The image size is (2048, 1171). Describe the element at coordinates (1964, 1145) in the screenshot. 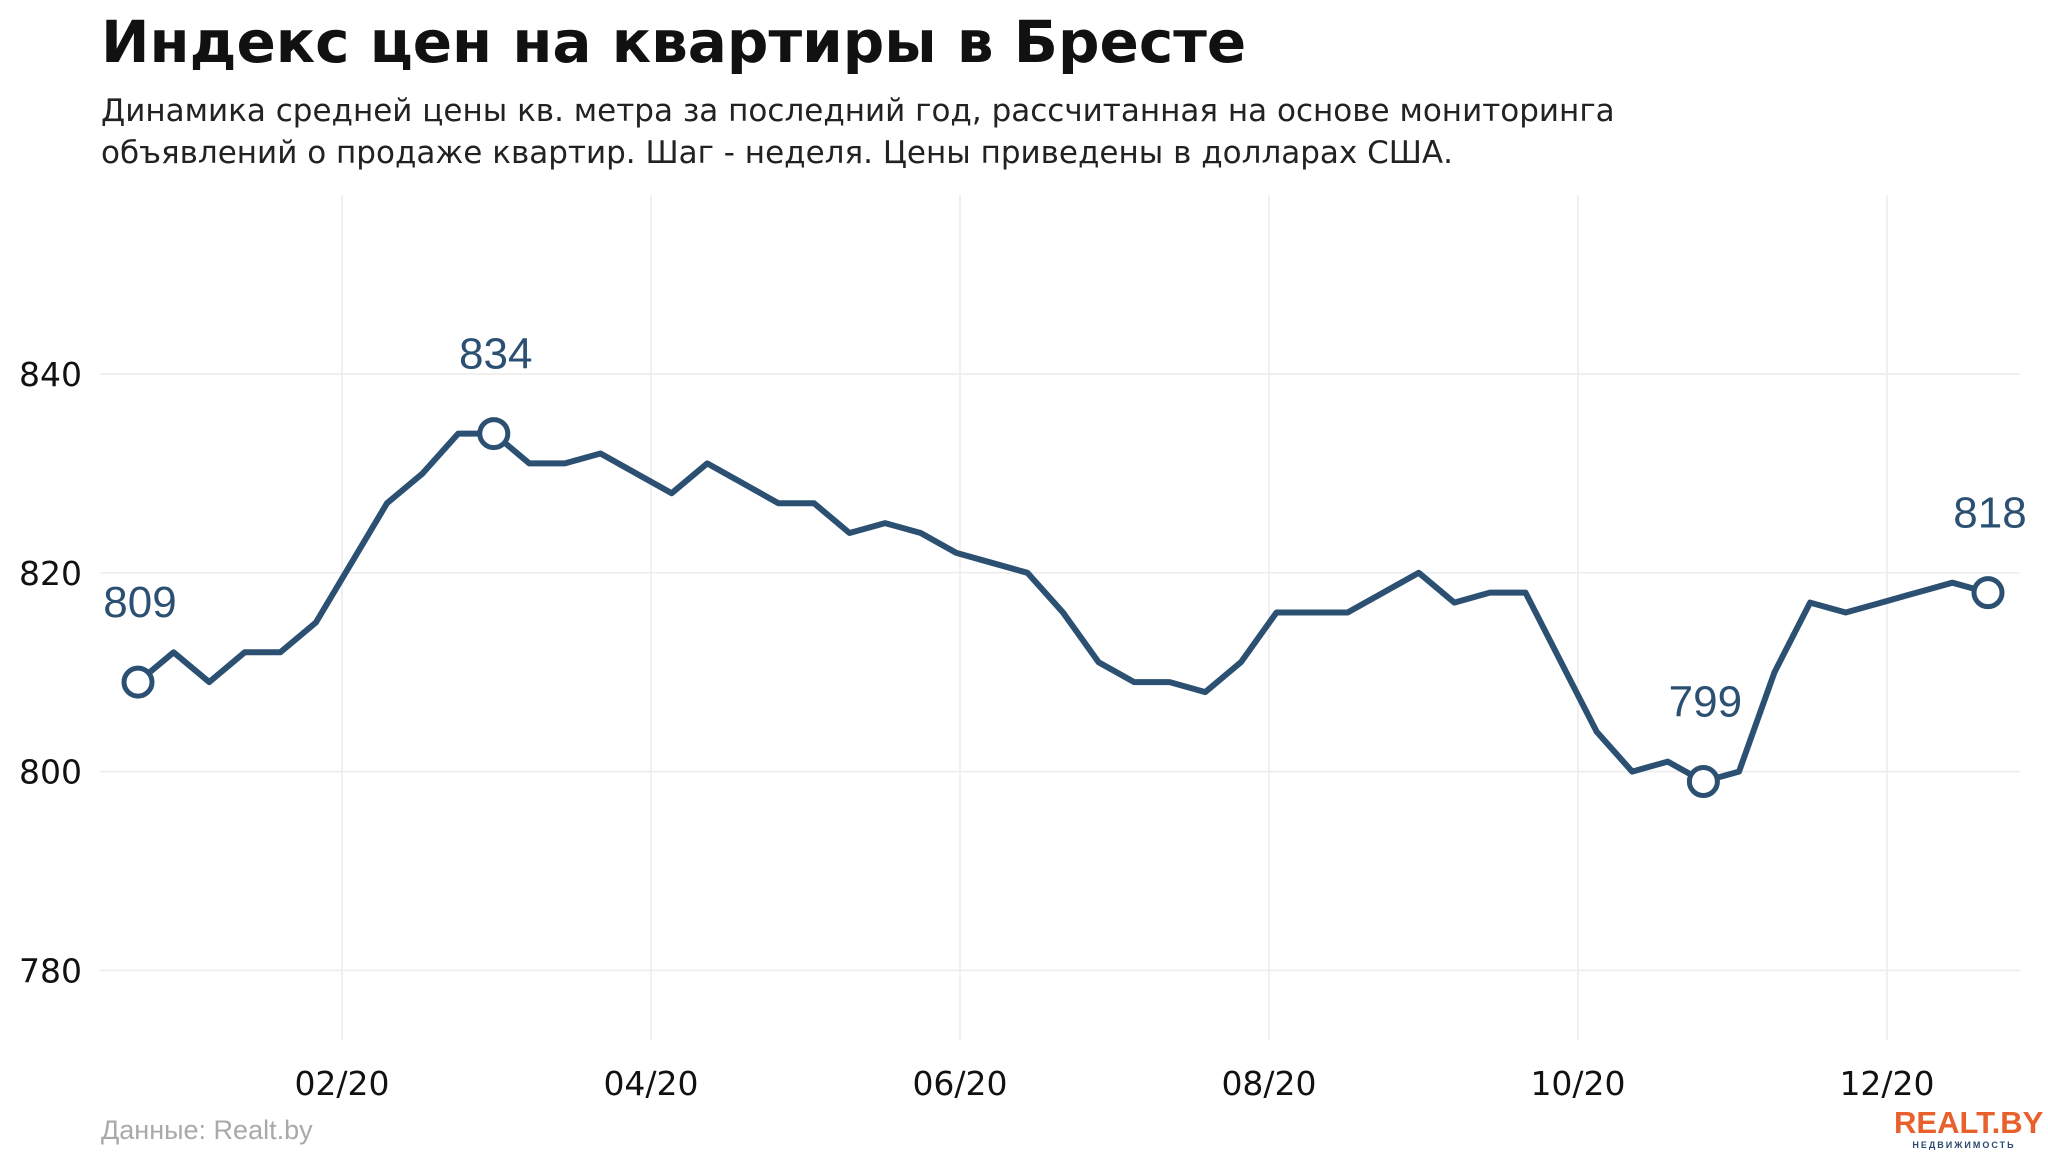

I see `logo-tagline: НЕДВИЖИМОСТЬ` at that location.